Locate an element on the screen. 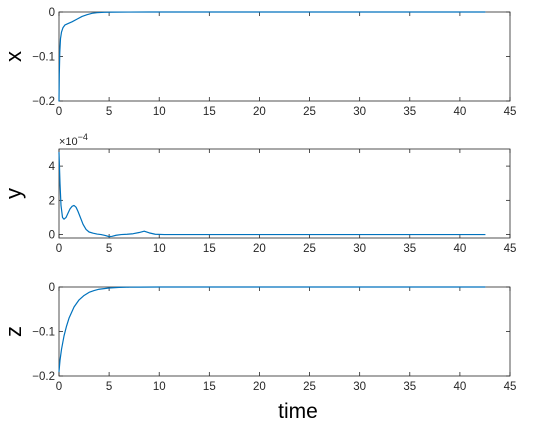 The height and width of the screenshot is (428, 550). x-axis-label: time is located at coordinates (298, 411).